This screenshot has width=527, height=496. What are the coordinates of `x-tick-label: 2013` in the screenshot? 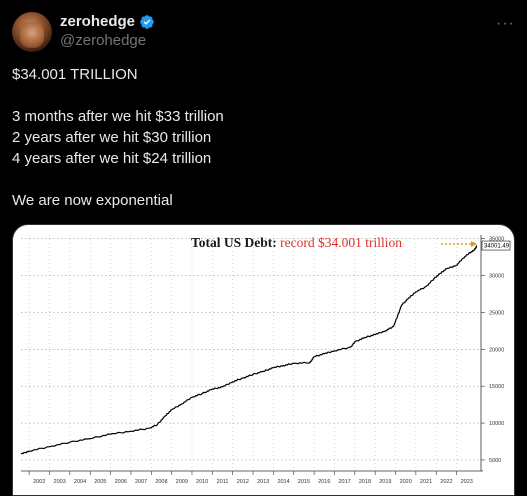 It's located at (263, 482).